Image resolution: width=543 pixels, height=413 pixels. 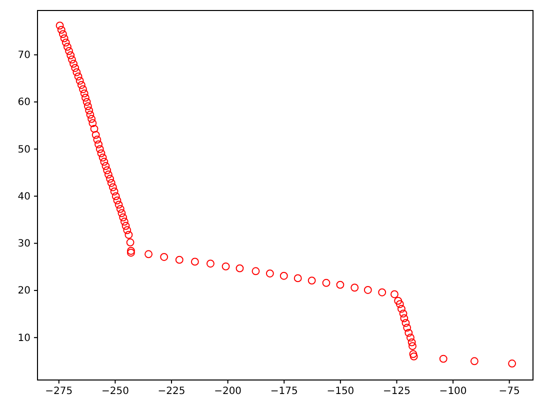 What do you see at coordinates (24, 55) in the screenshot?
I see `y-tick-label: 70` at bounding box center [24, 55].